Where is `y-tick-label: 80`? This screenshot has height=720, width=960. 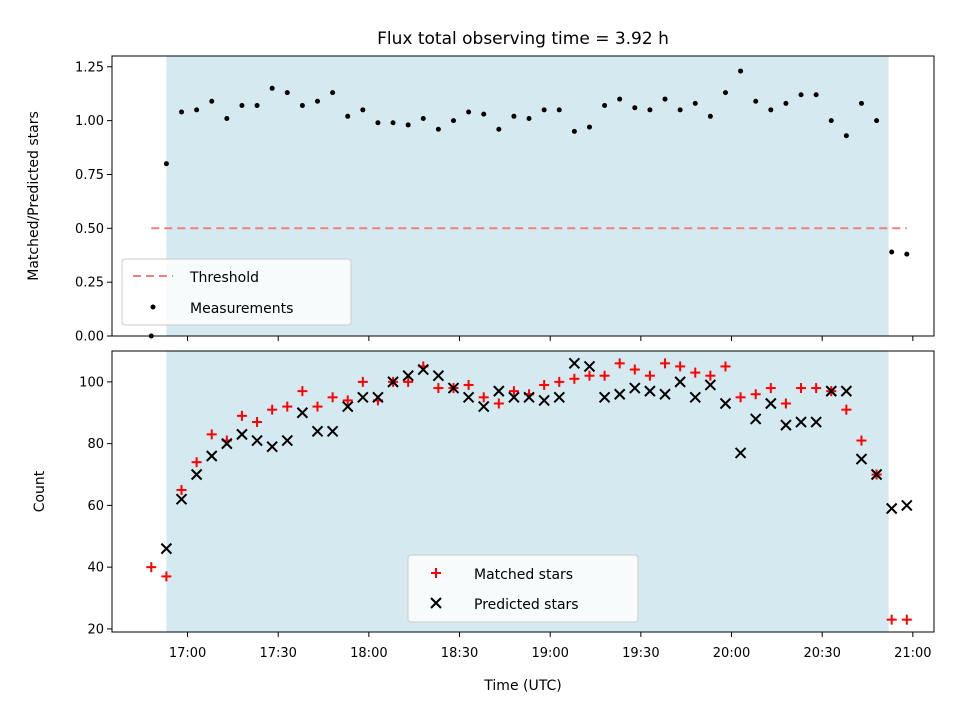 y-tick-label: 80 is located at coordinates (95, 444).